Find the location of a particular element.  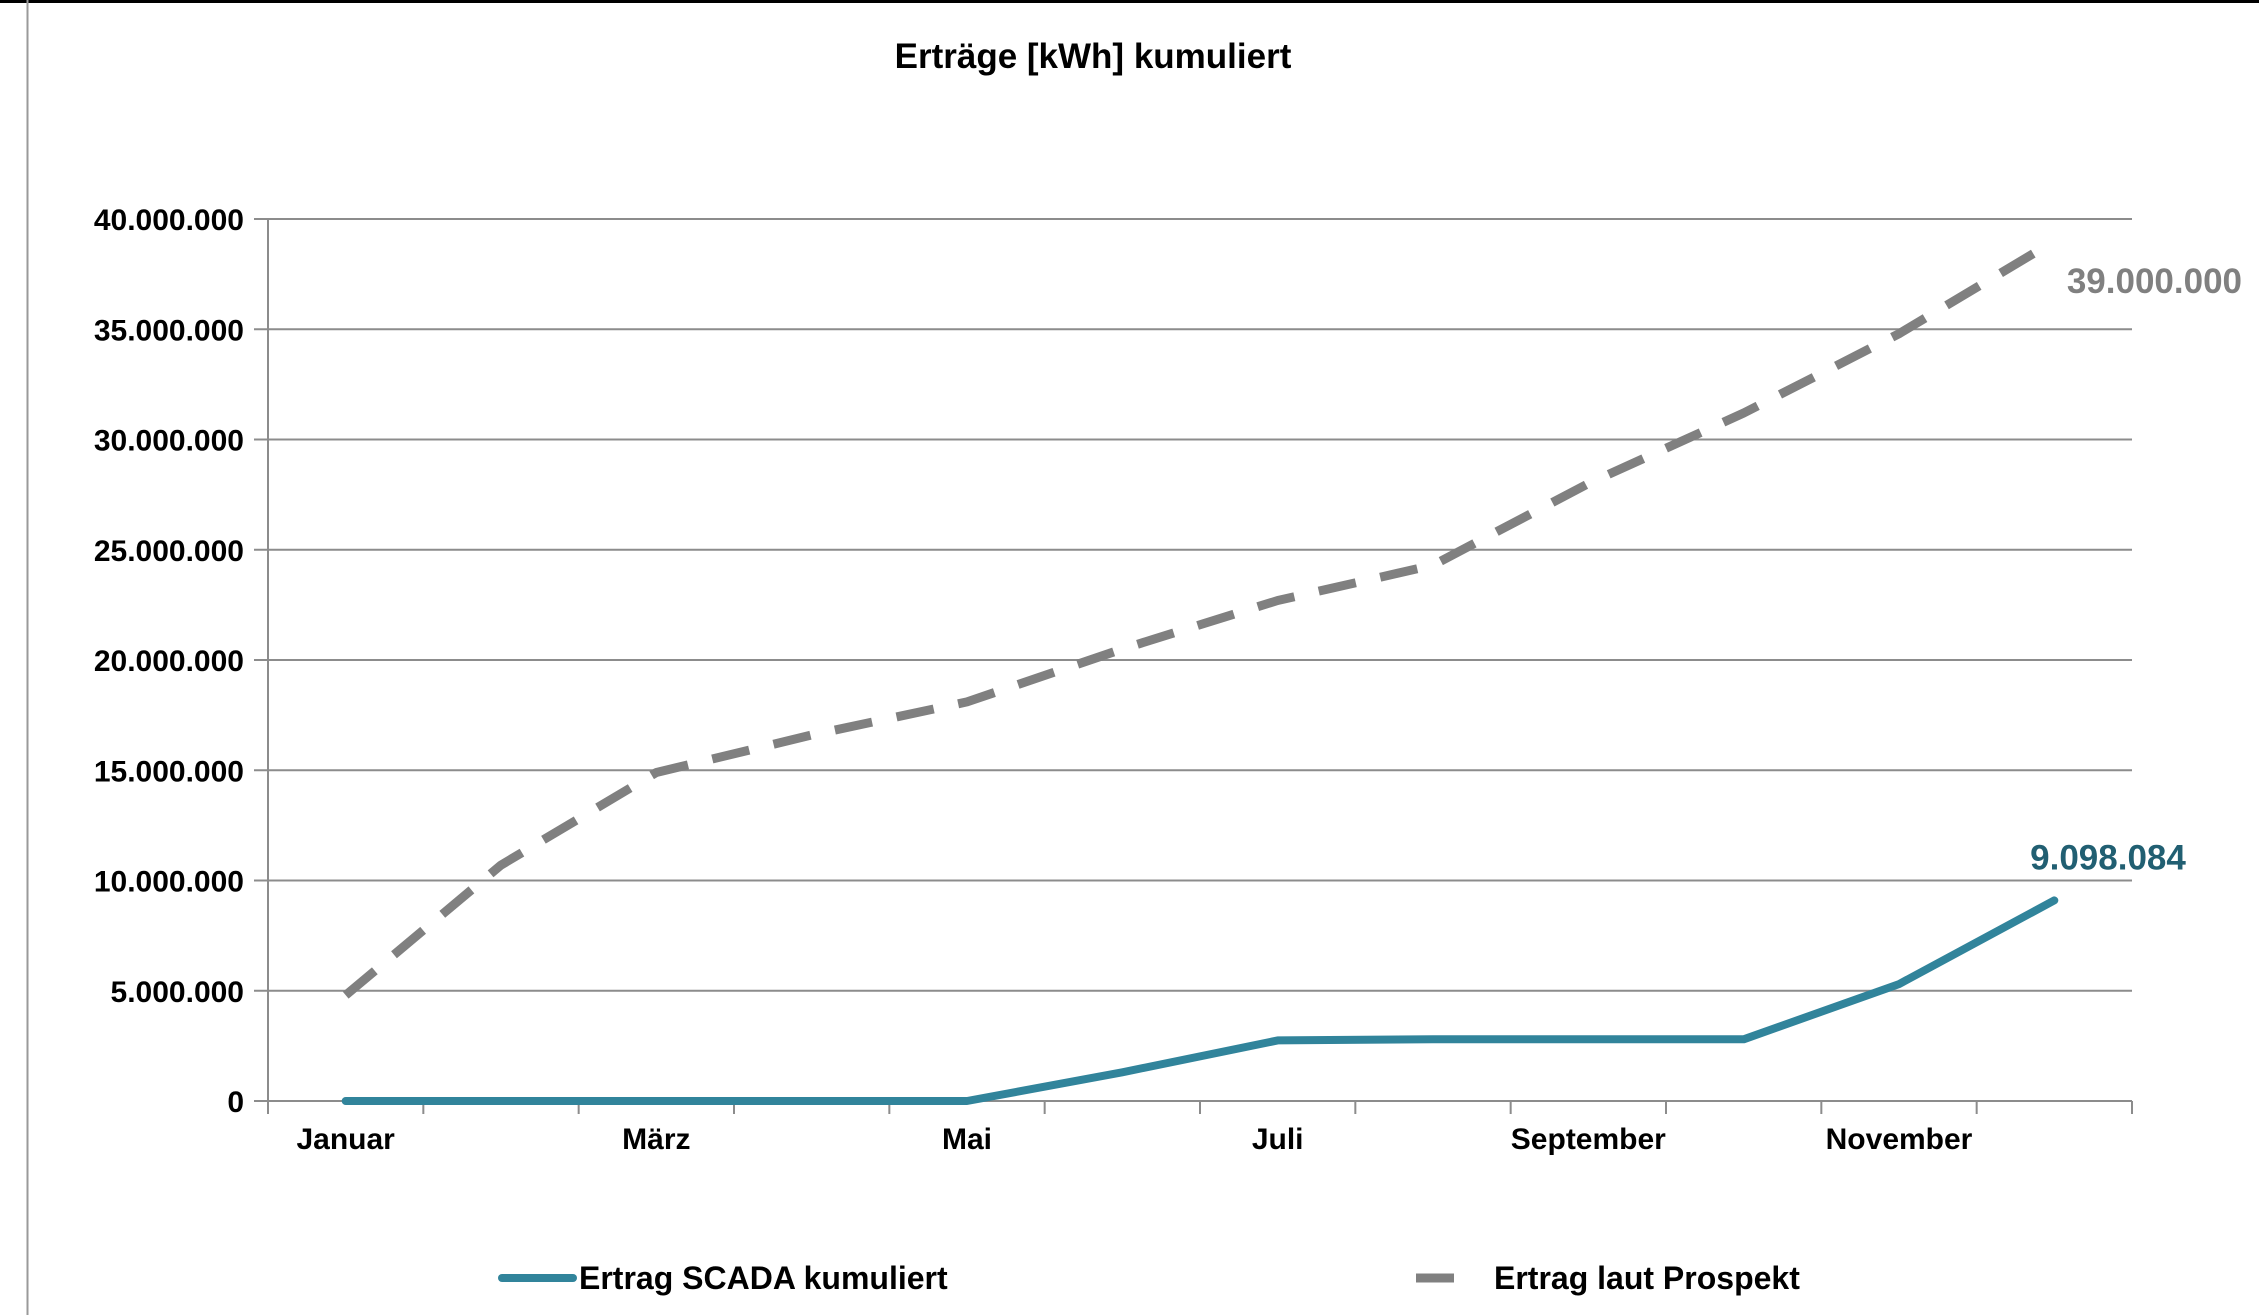

y-tick-label: 30.000.000 is located at coordinates (169, 441).